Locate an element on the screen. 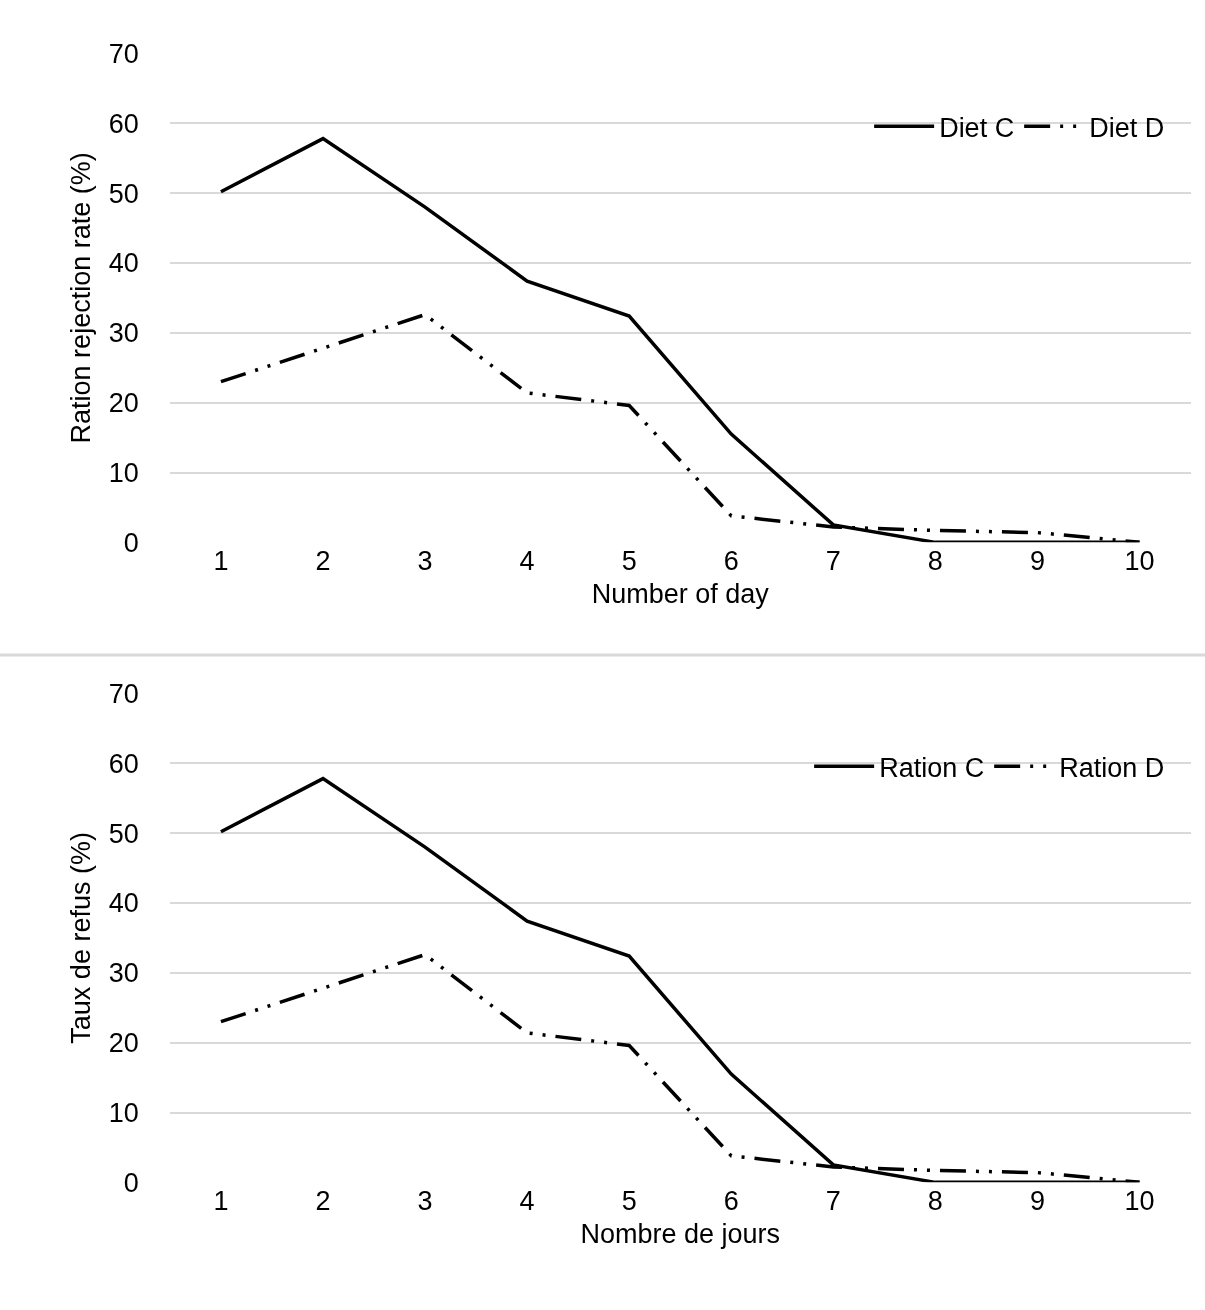 The width and height of the screenshot is (1205, 1310). y-axis-title: Taux de refus (%) is located at coordinates (80, 938).